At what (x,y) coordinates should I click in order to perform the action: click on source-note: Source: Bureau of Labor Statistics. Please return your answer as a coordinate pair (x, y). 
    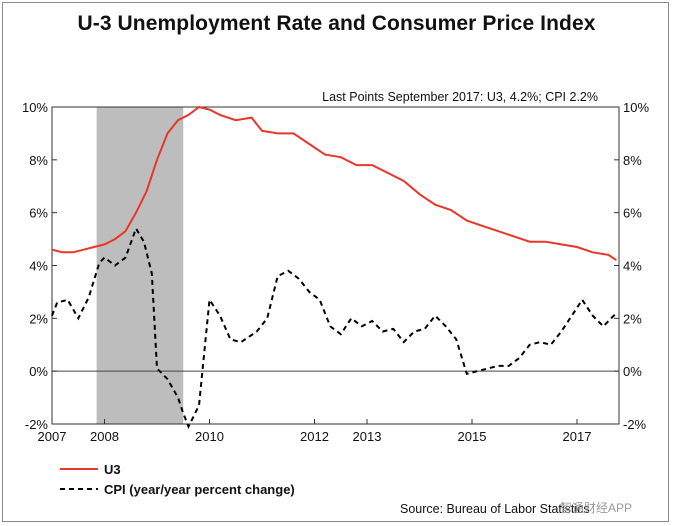
    Looking at the image, I should click on (495, 509).